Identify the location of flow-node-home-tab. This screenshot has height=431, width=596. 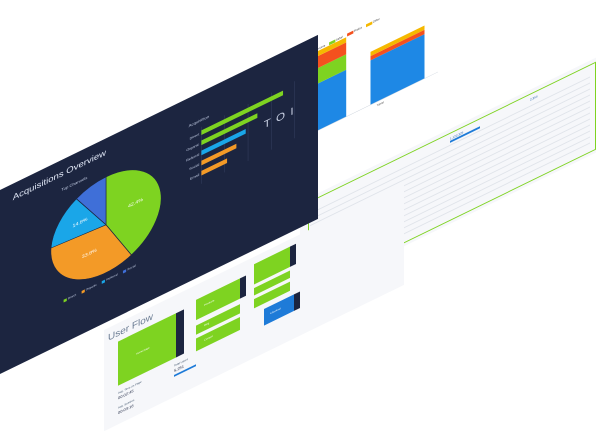
(180, 333).